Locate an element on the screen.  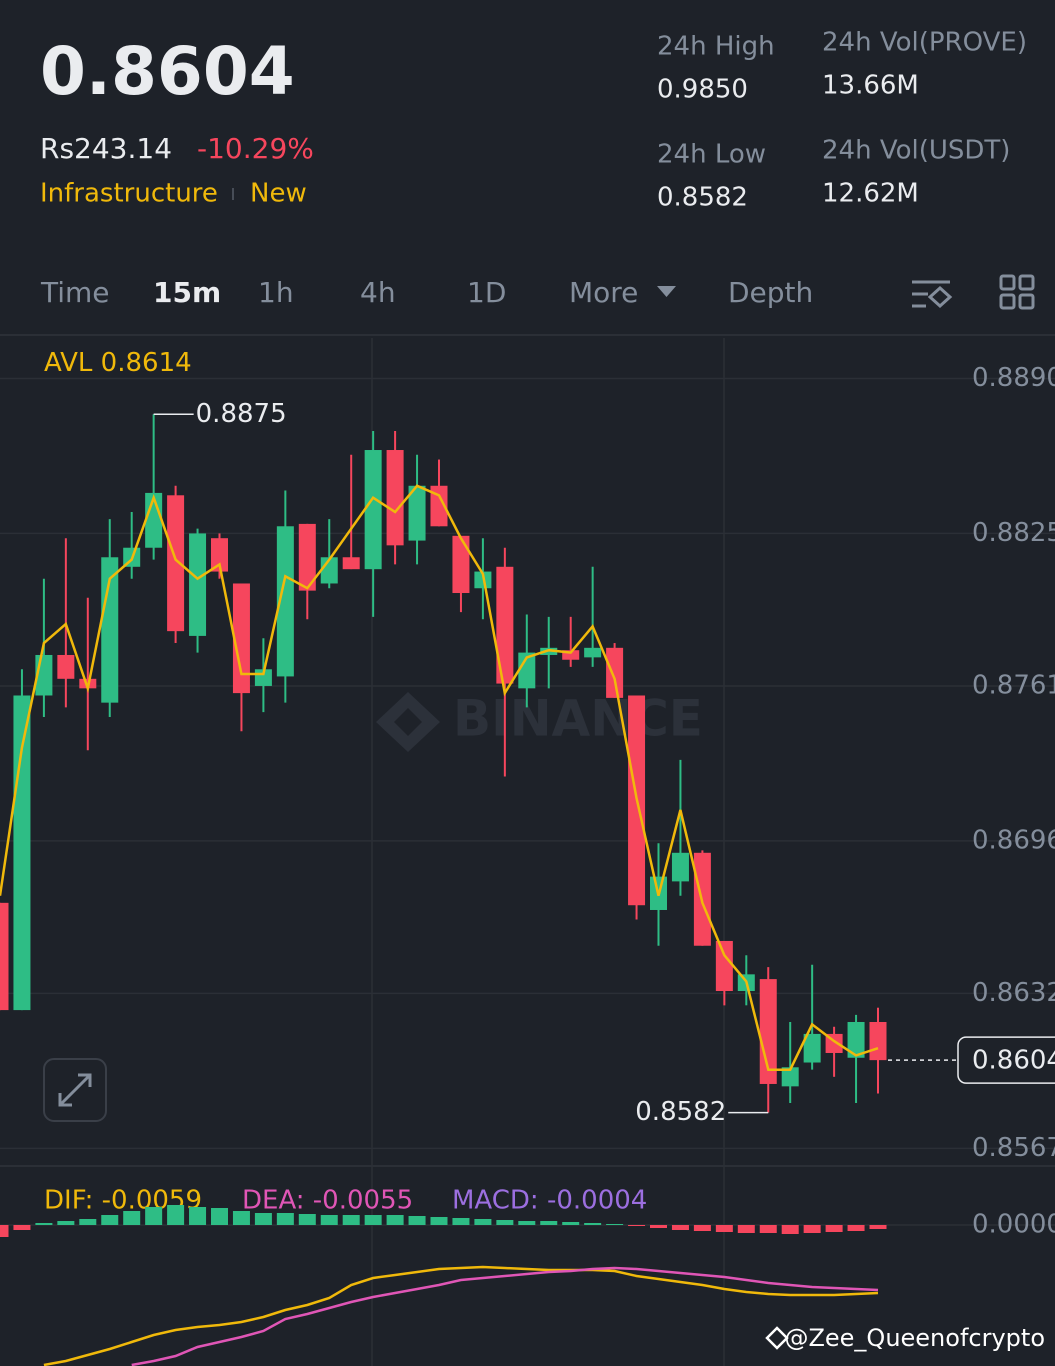
timeframe-tab: Depth is located at coordinates (770, 292).